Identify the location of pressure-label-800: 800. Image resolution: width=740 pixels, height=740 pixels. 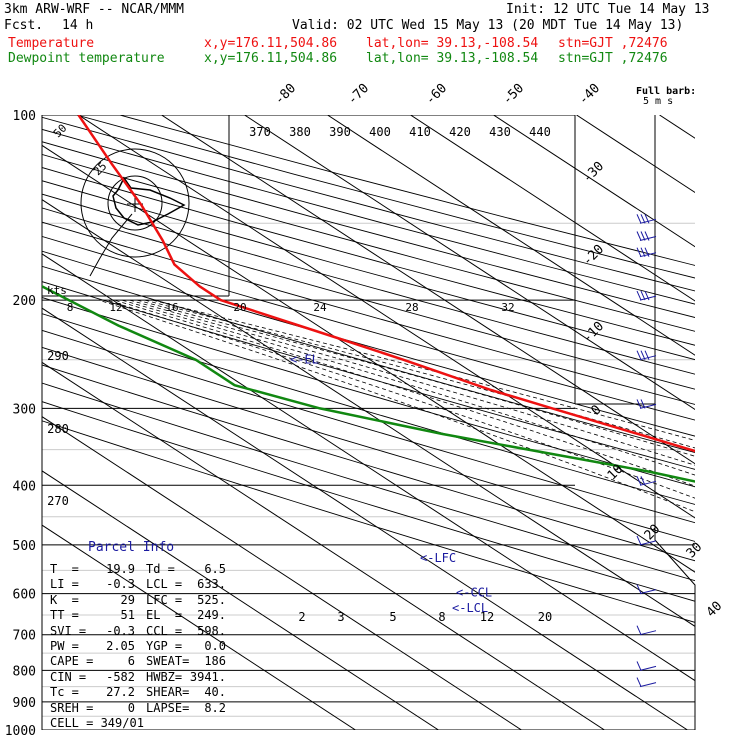
(24, 671).